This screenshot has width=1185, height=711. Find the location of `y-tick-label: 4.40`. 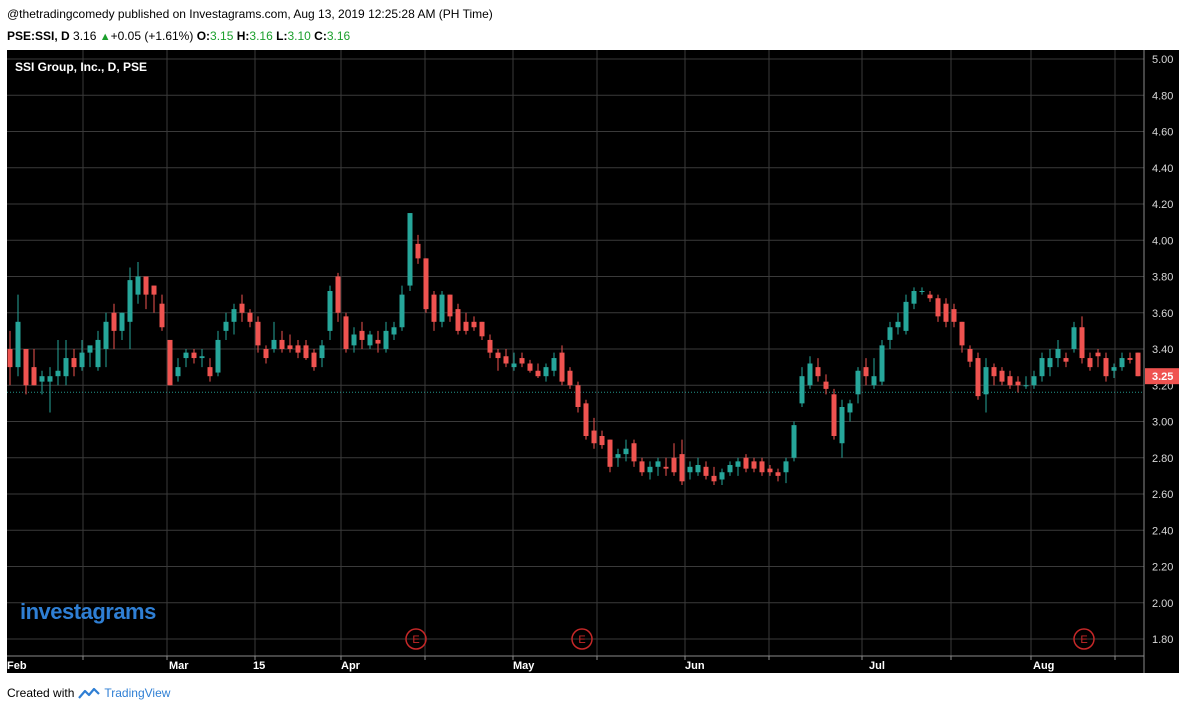

y-tick-label: 4.40 is located at coordinates (1162, 169).